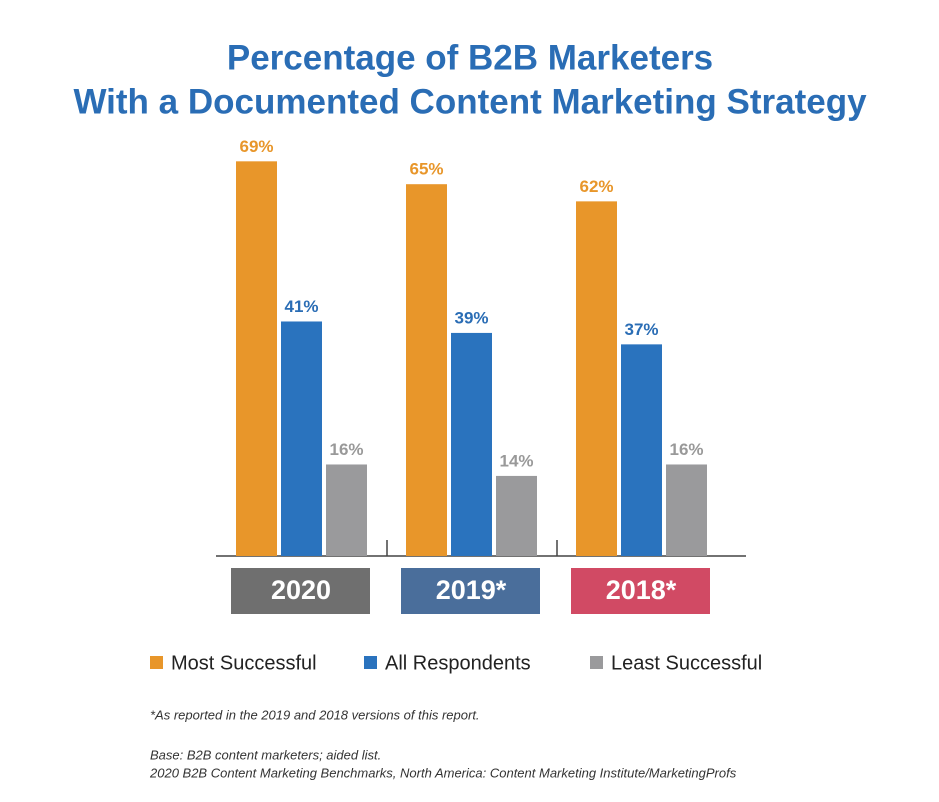  I want to click on legend-label: Least Successful, so click(686, 663).